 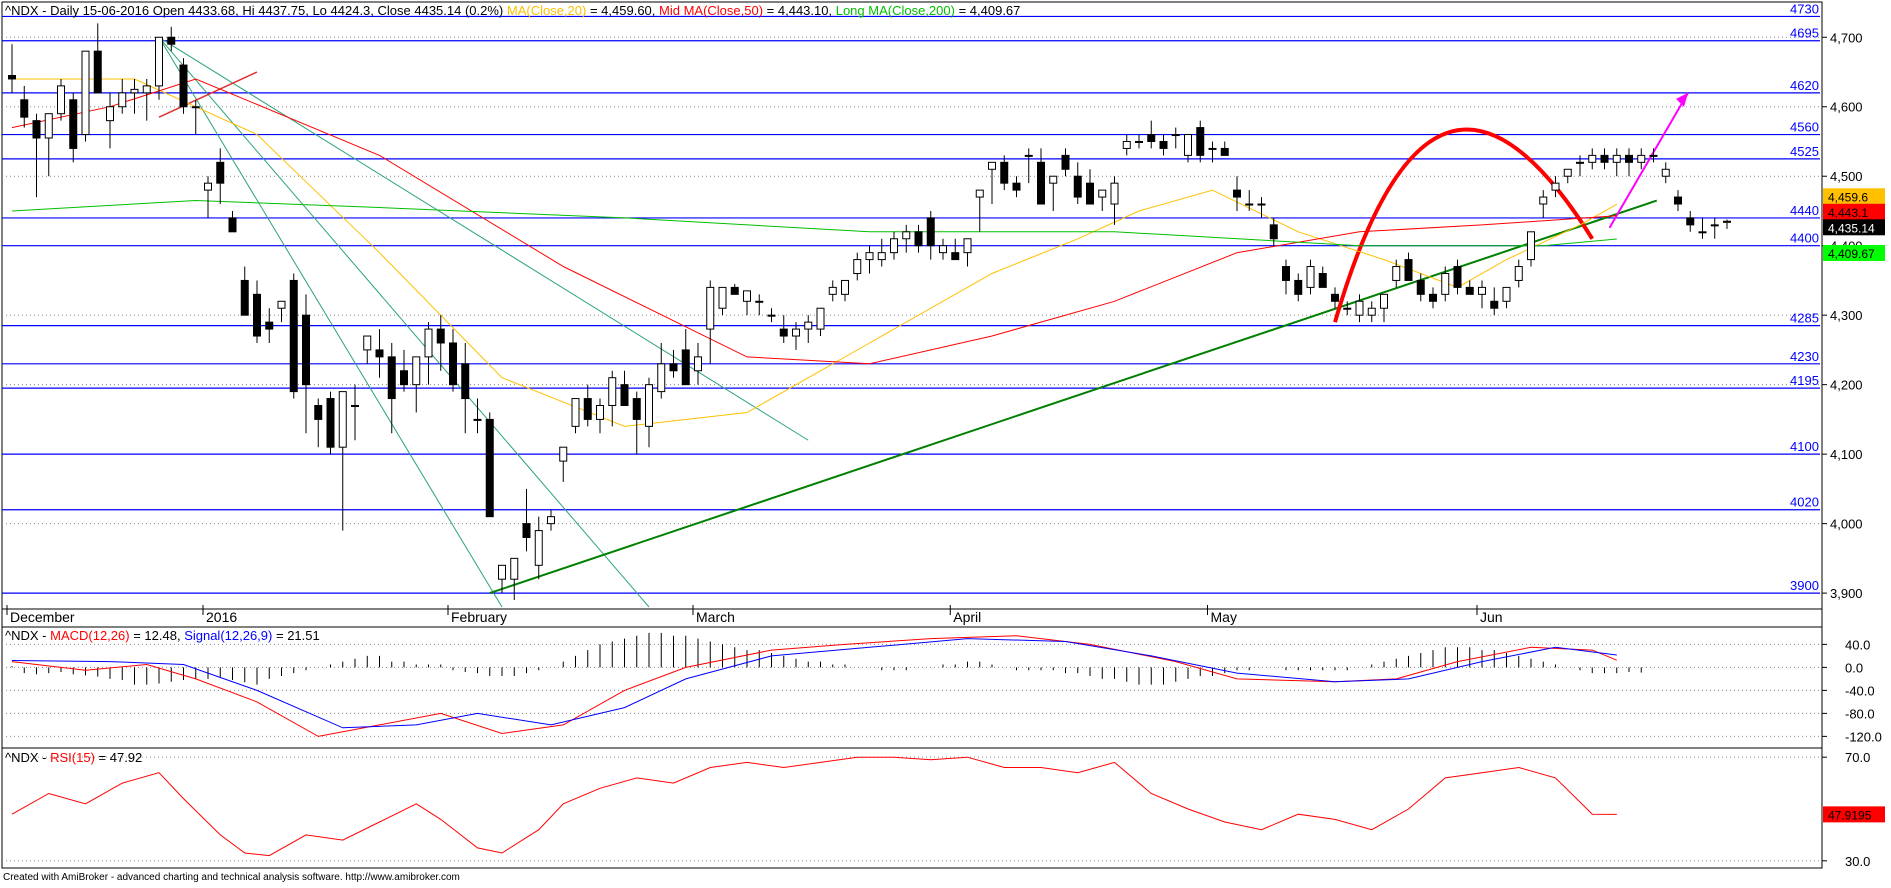 I want to click on ma50-value: = 4,443.10,, so click(x=799, y=10).